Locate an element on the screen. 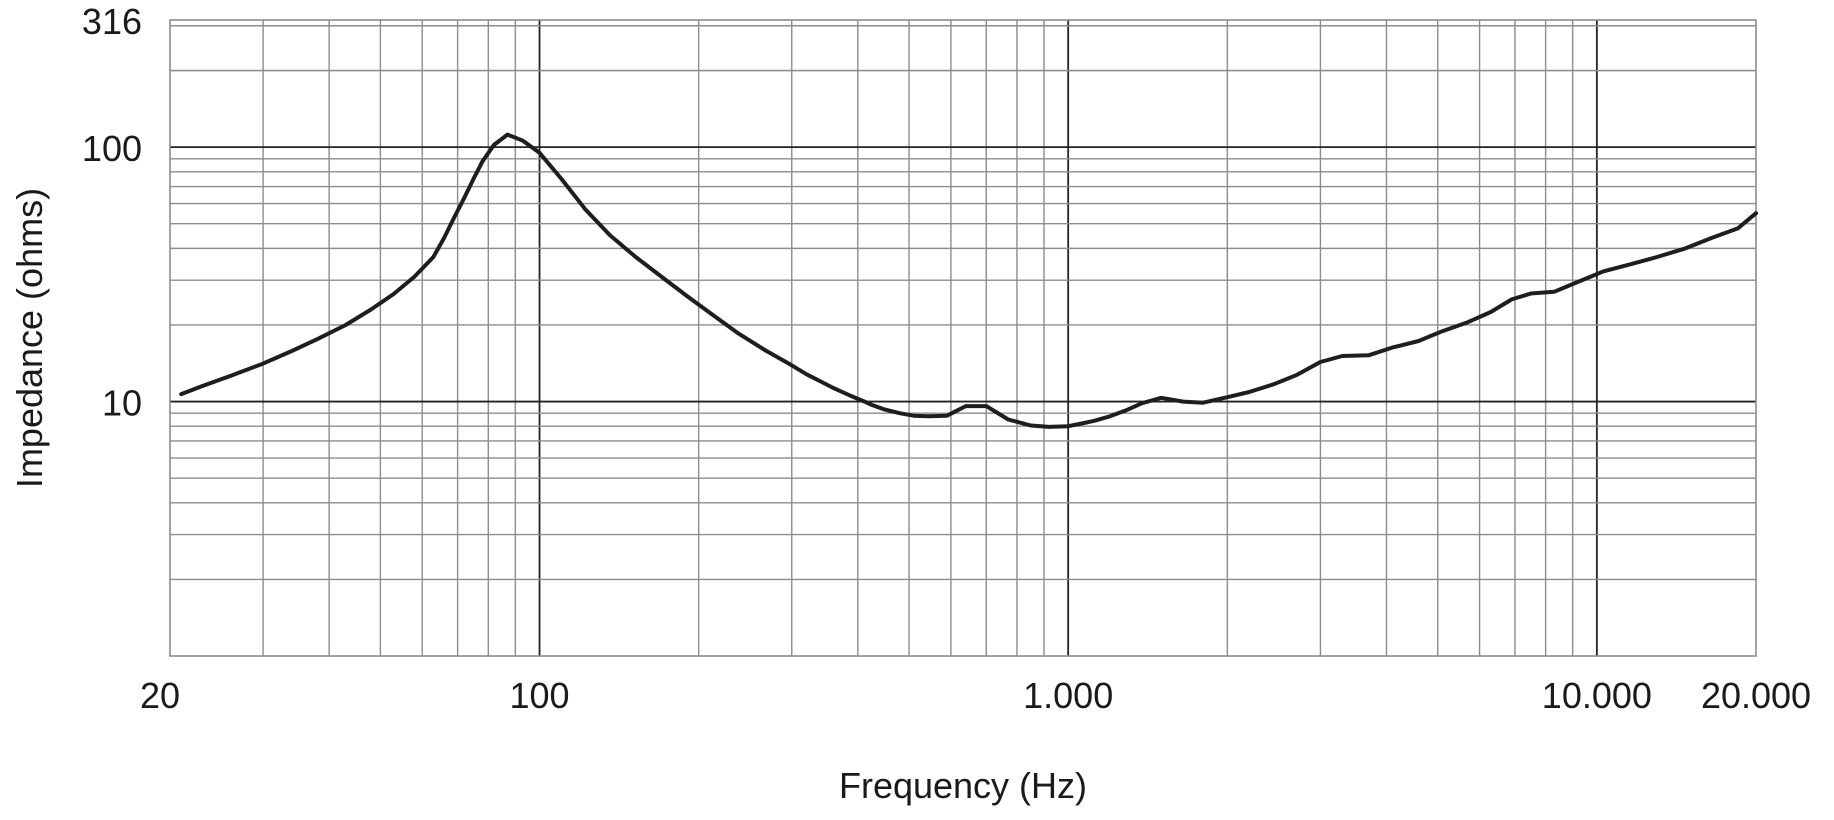 The height and width of the screenshot is (820, 1834). x-tick-label: 20.000 is located at coordinates (1756, 695).